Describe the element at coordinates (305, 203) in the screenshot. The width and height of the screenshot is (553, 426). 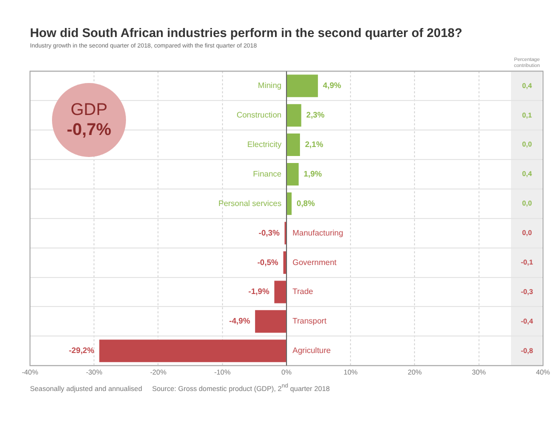
I see `data-label: 0,8%` at that location.